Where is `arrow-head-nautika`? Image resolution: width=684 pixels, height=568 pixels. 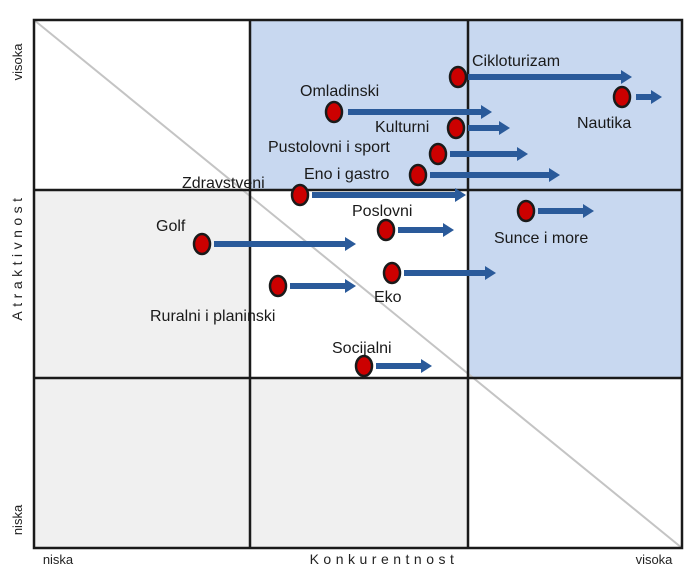
arrow-head-nautika is located at coordinates (656, 97).